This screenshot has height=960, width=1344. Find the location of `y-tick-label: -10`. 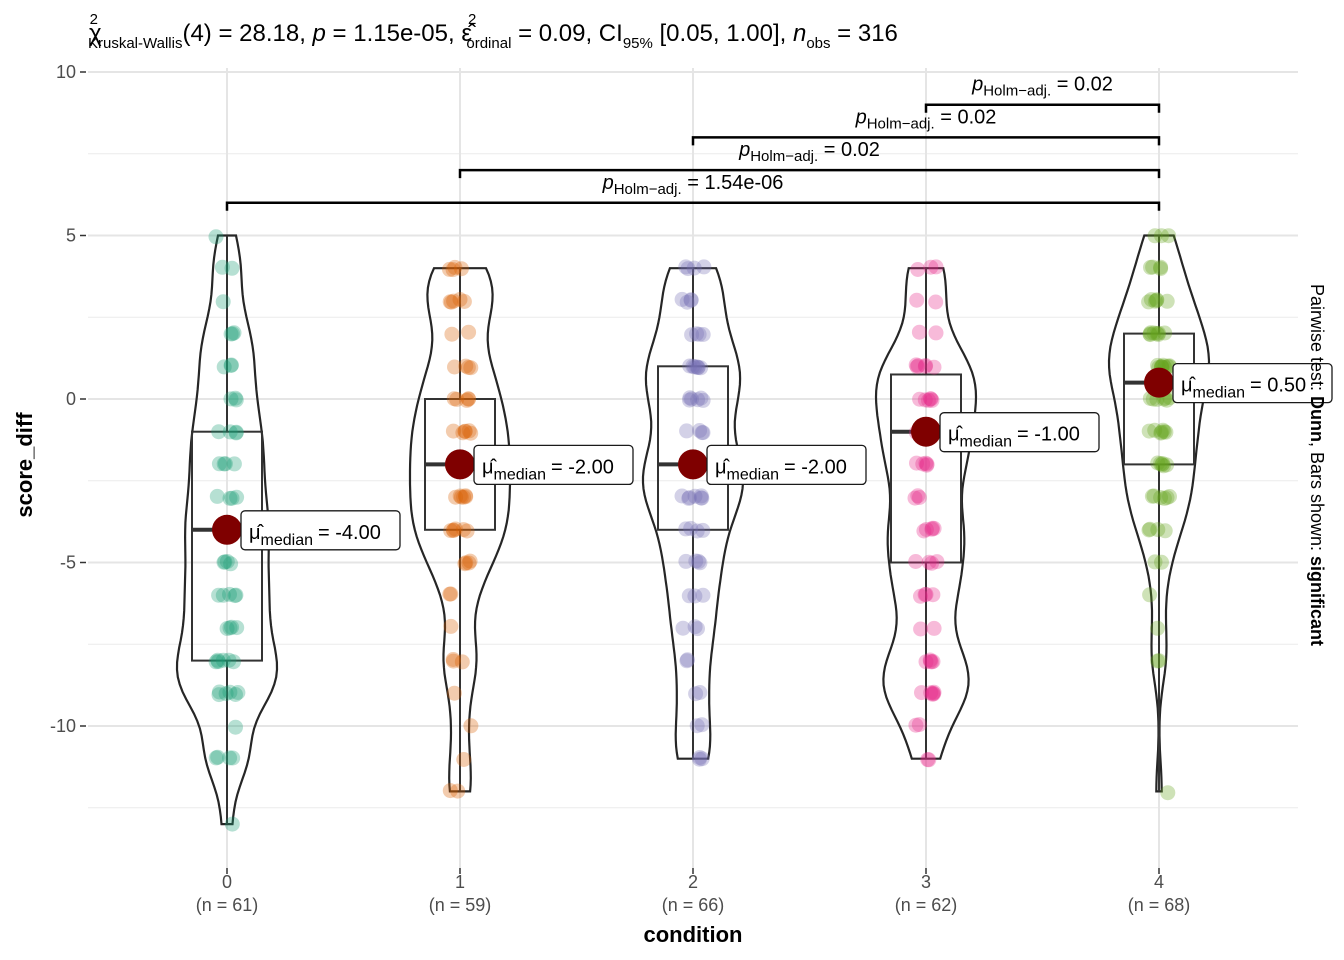

y-tick-label: -10 is located at coordinates (63, 726).